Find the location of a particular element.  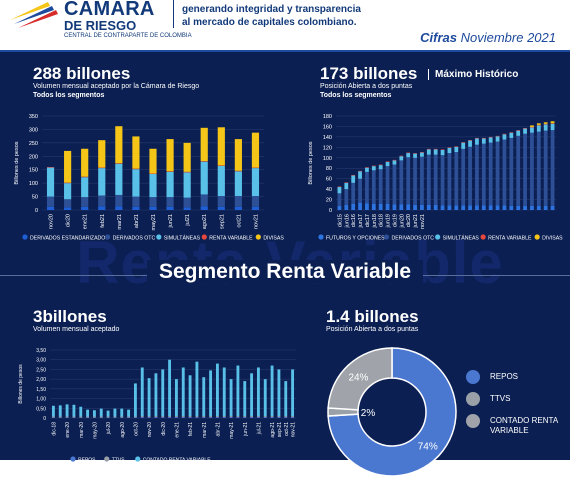

report-date-bold: Cifras is located at coordinates (438, 37).